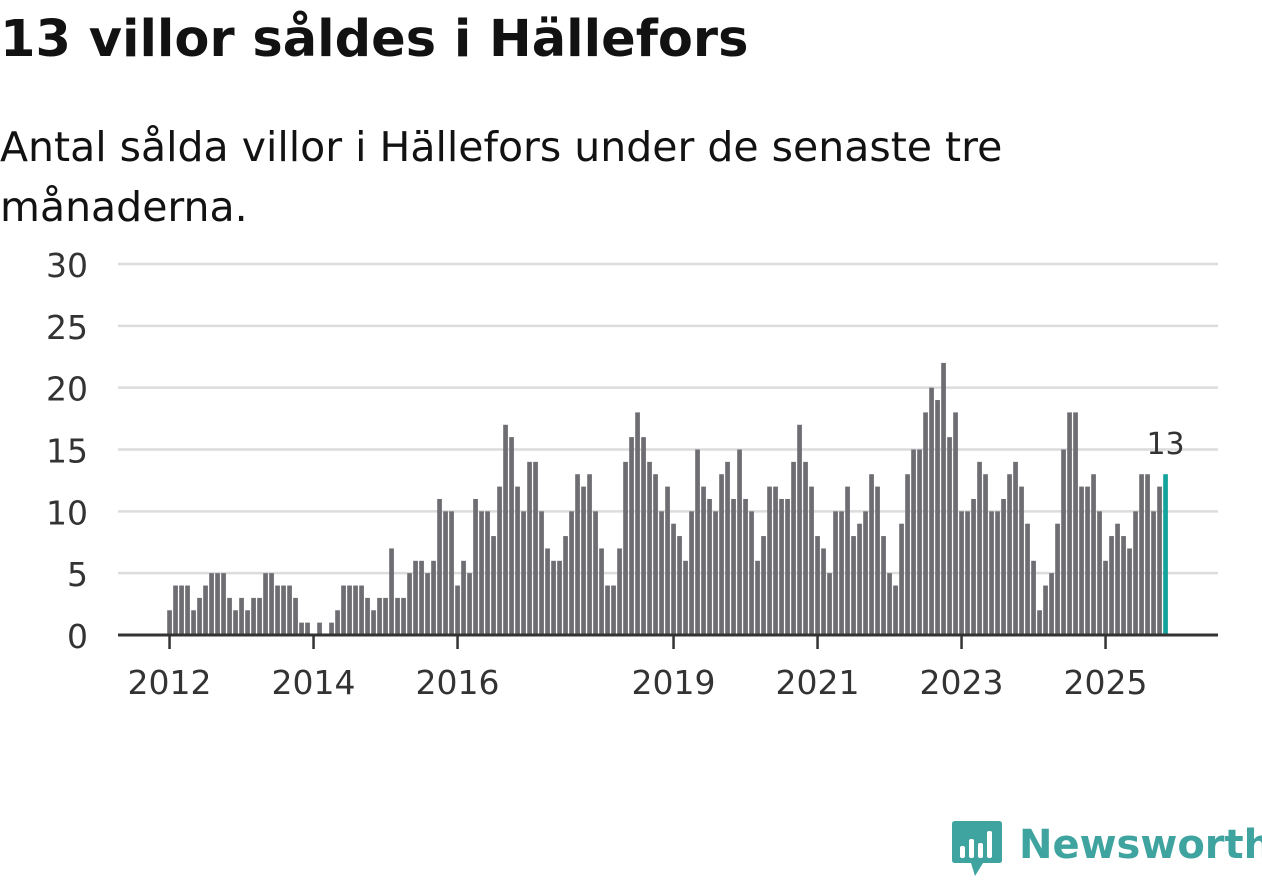 This screenshot has height=882, width=1262. What do you see at coordinates (1105, 850) in the screenshot?
I see `newsworthy-logo: Newsworthy` at bounding box center [1105, 850].